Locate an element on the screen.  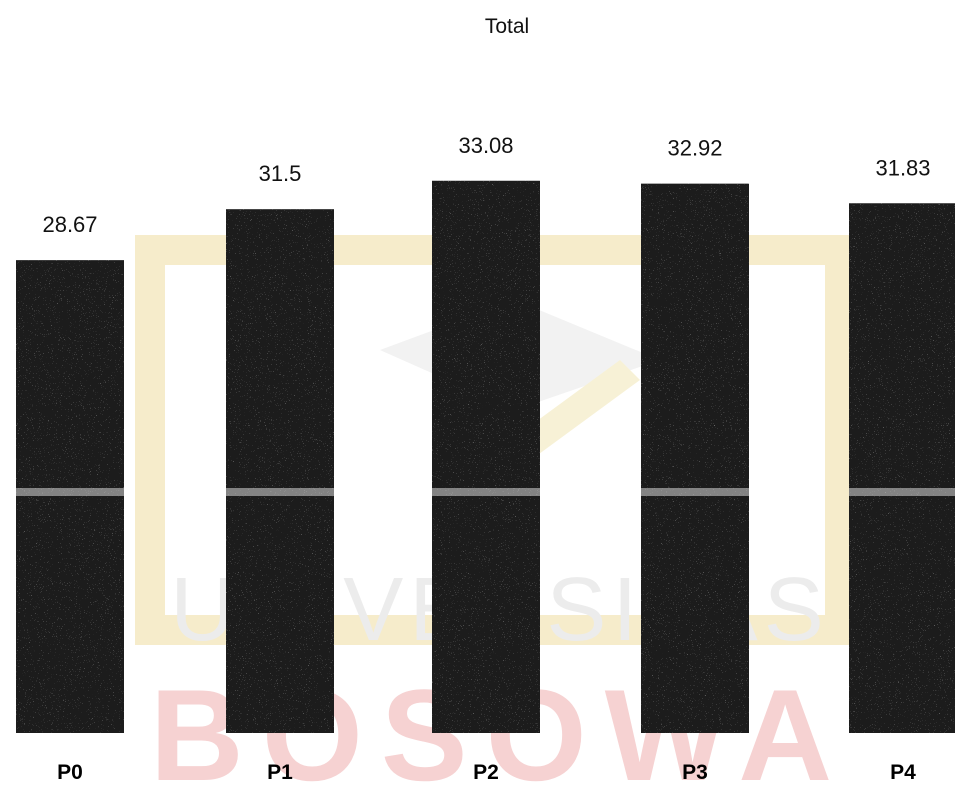
value-labels-group: 28.67 31.5 33.08 32.92 31.83 is located at coordinates (486, 185).